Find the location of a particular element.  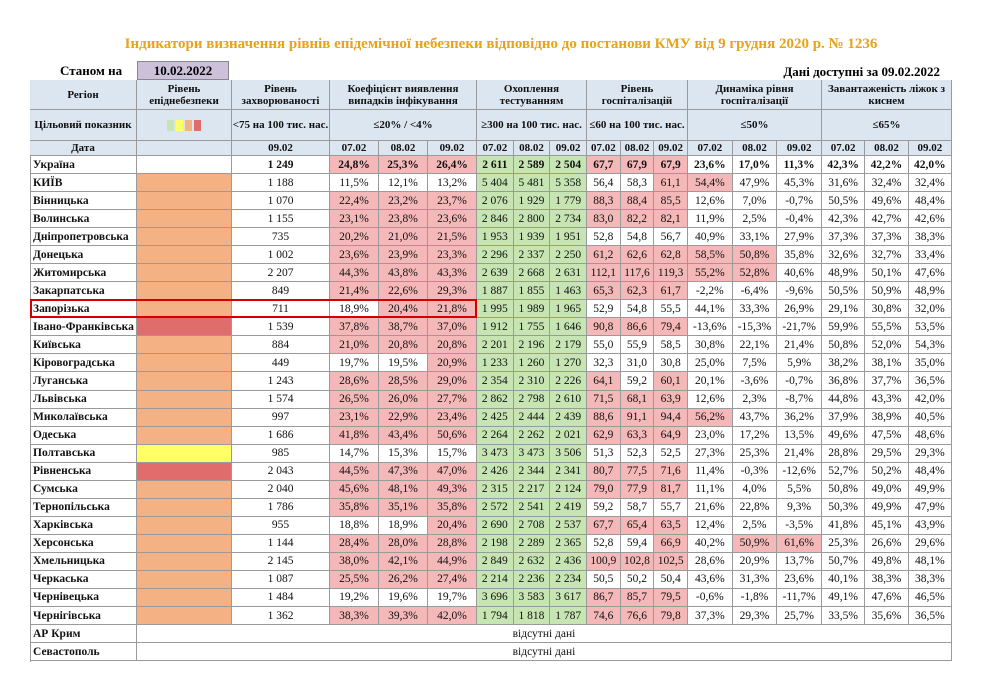

value-cell: 33,5% is located at coordinates (844, 616).